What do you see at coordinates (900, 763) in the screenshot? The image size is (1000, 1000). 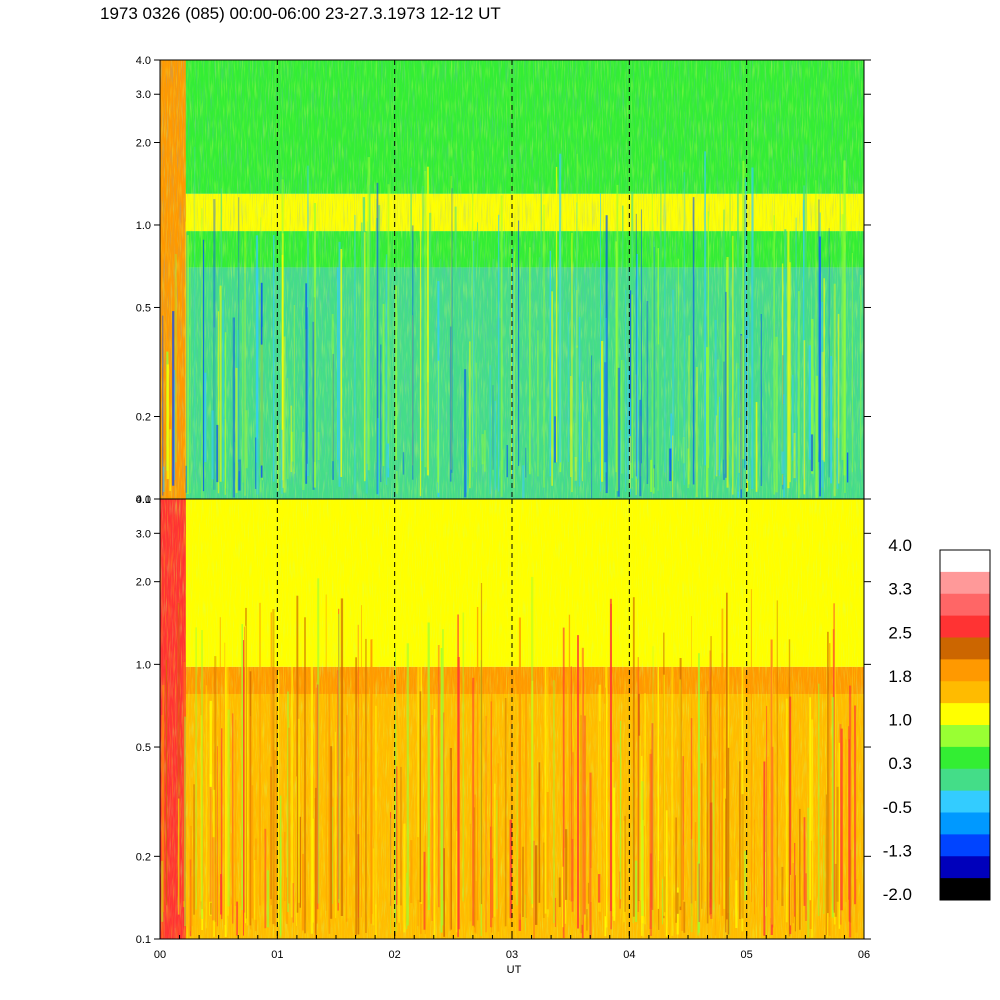 I see `colorbar-label: 0.3` at bounding box center [900, 763].